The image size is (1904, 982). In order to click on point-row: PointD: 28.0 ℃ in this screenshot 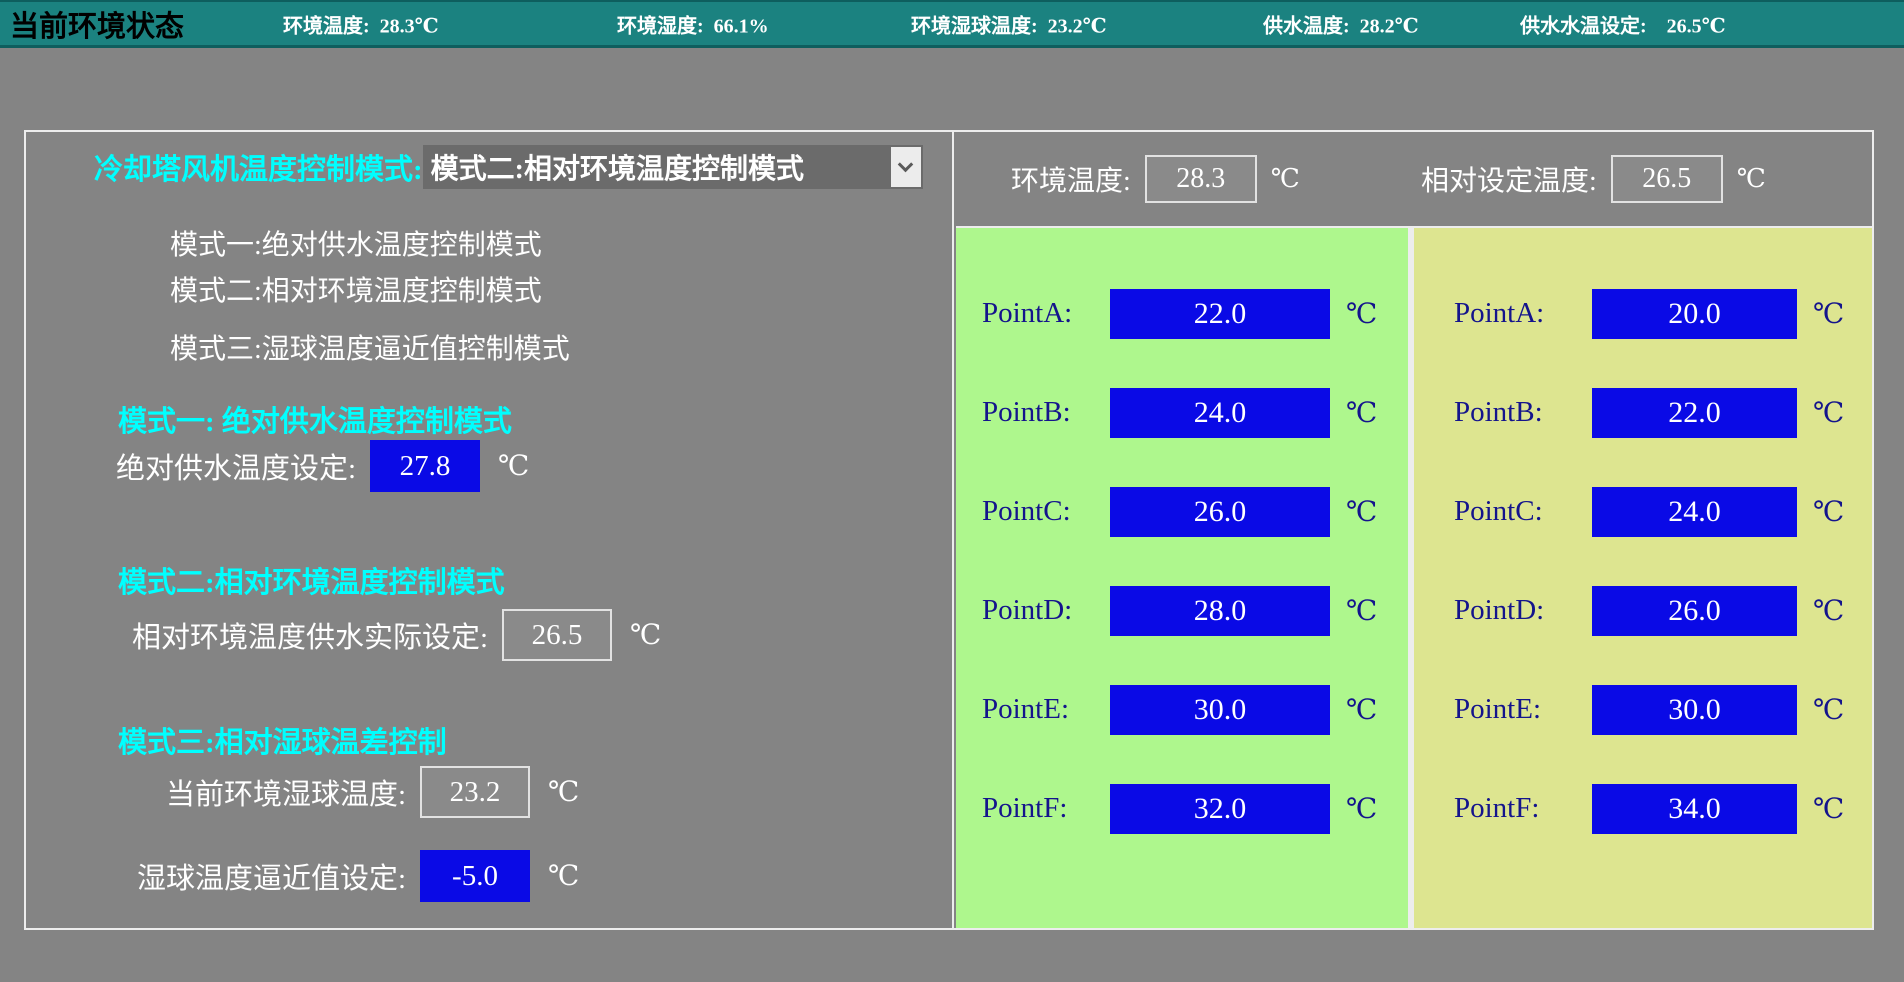, I will do `click(1182, 610)`.